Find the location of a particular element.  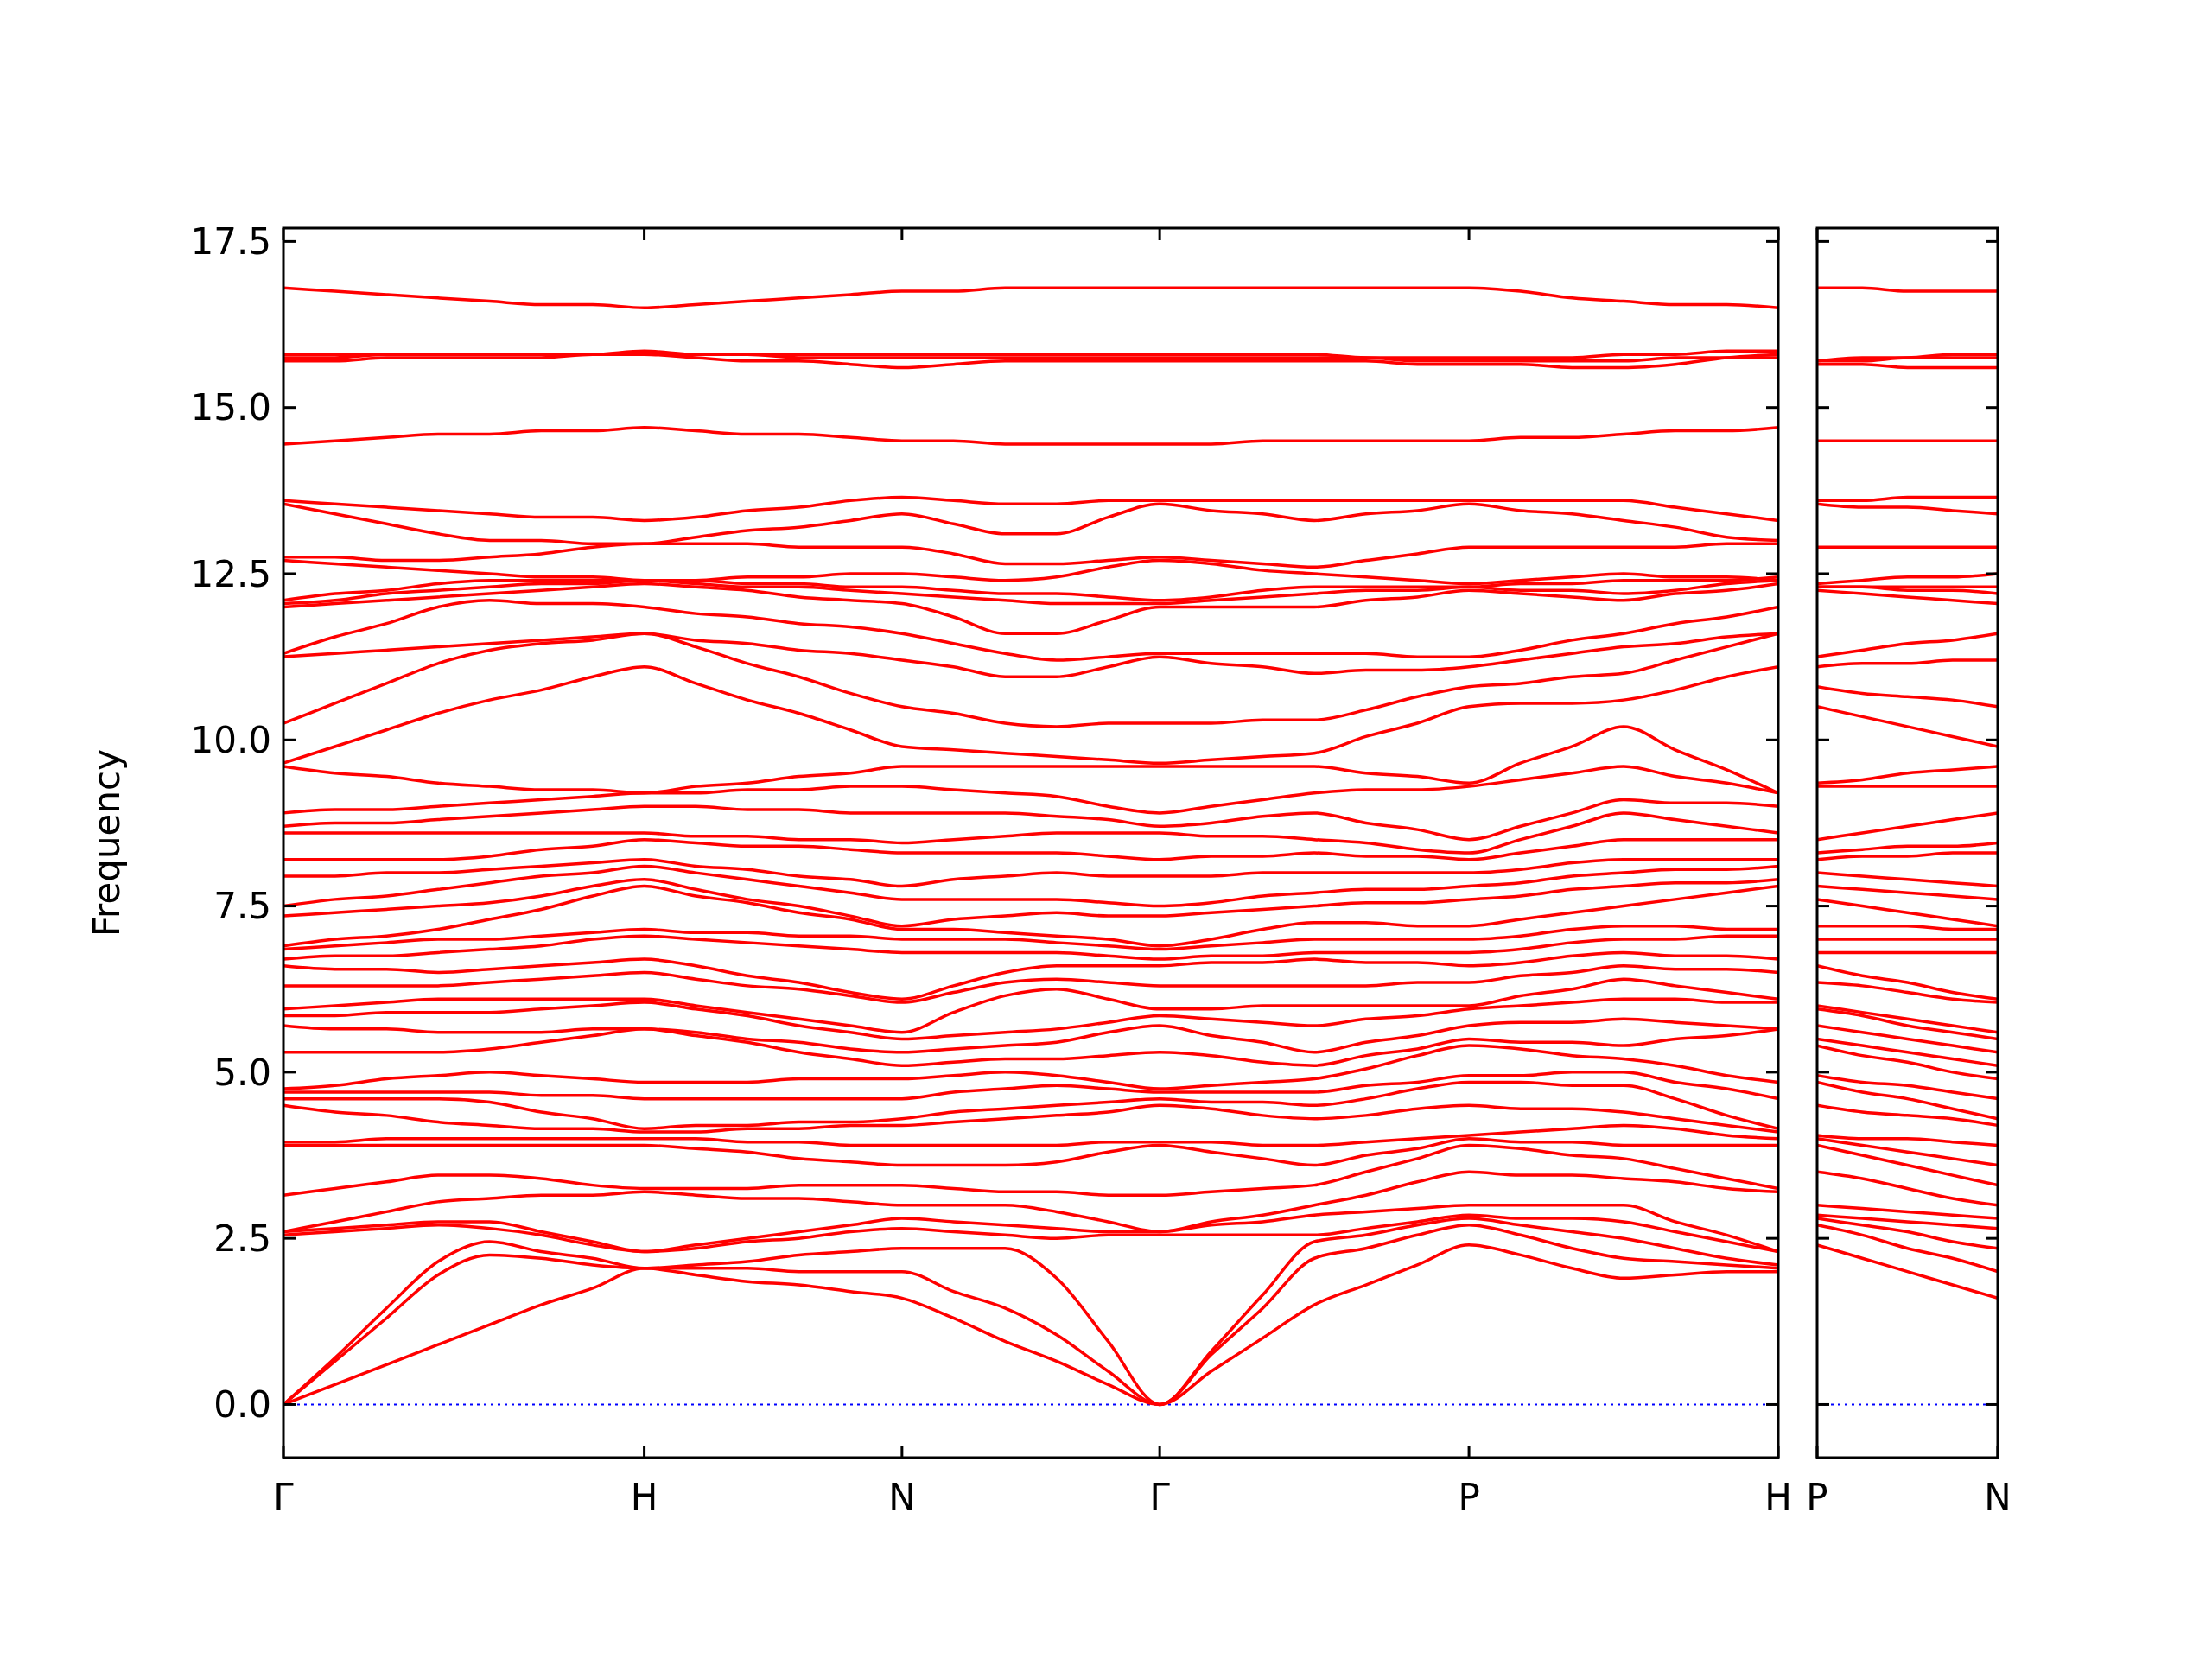

y-tick-label: 0.0 is located at coordinates (242, 1405).